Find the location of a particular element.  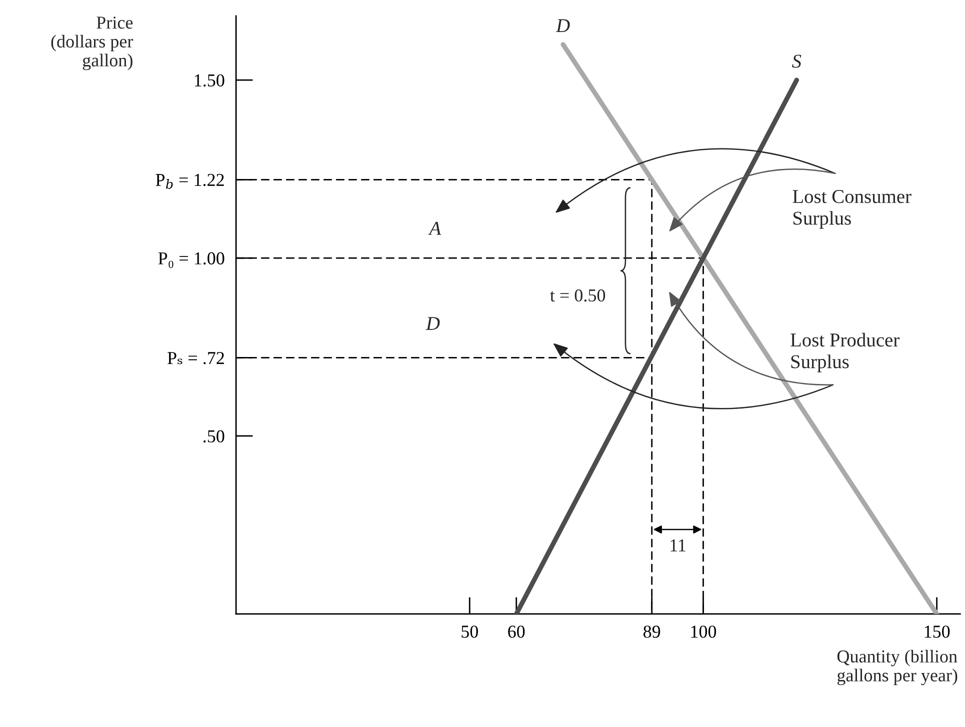

annotation: Lost Consumer Surplus is located at coordinates (852, 209).